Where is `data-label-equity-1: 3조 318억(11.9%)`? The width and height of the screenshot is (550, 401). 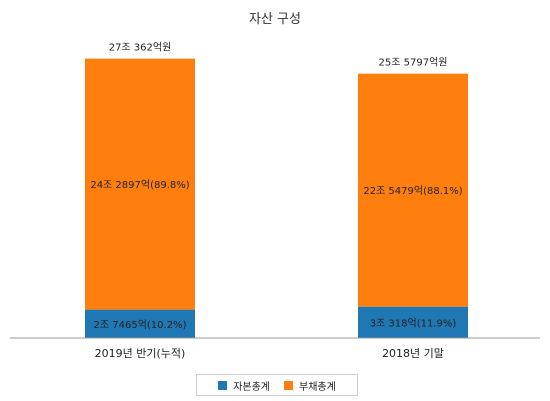 data-label-equity-1: 3조 318억(11.9%) is located at coordinates (413, 323).